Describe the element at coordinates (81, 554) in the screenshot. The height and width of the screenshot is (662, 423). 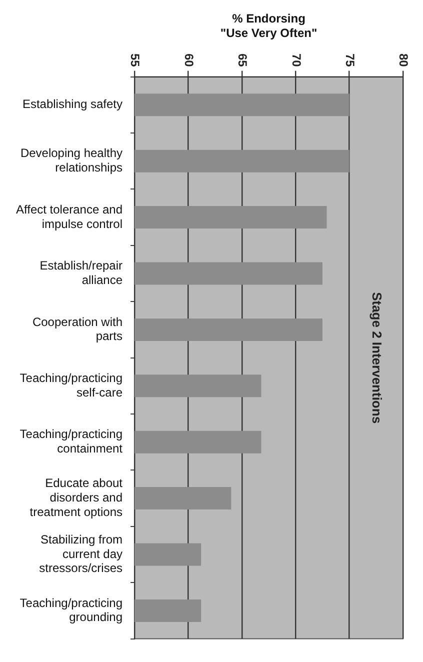
I see `y-tick-label: Stabilizing from current day stressors/crises` at that location.